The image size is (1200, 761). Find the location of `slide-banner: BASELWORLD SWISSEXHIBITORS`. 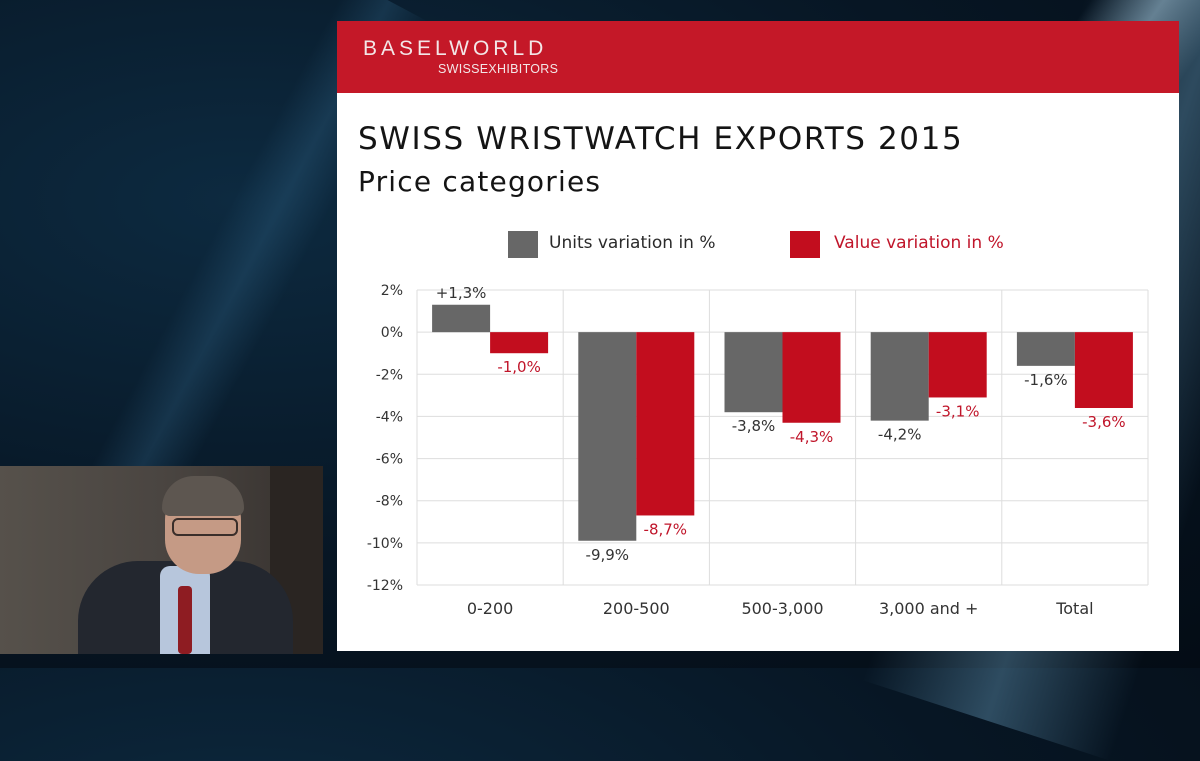

slide-banner: BASELWORLD SWISSEXHIBITORS is located at coordinates (758, 57).